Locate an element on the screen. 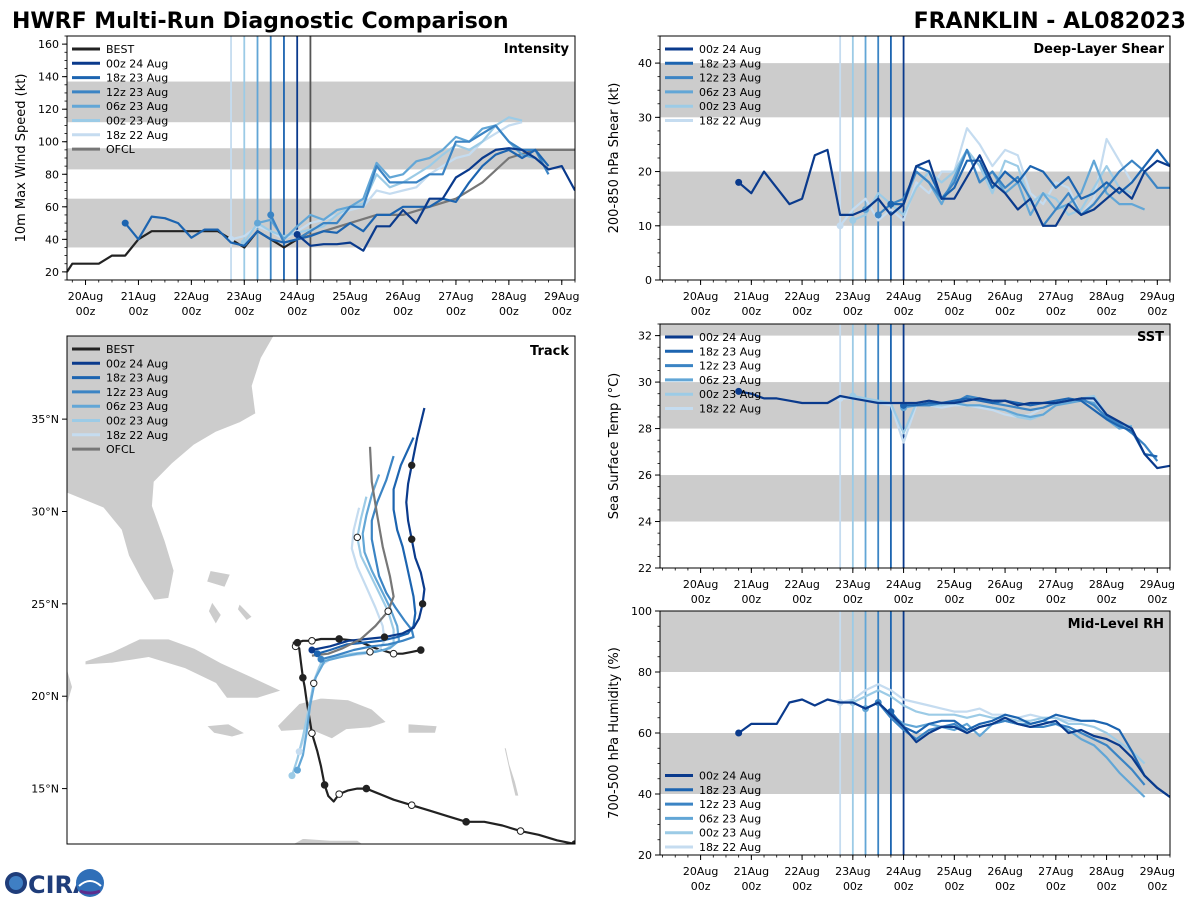 This screenshot has height=900, width=1200. sst-xtick-hour-0: 00z is located at coordinates (701, 599).